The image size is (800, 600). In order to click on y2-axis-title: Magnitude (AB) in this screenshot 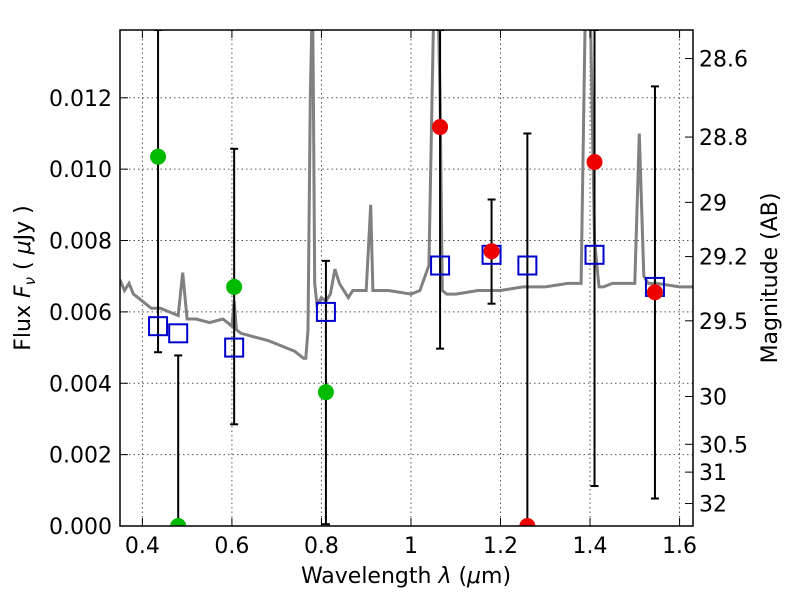, I will do `click(770, 278)`.